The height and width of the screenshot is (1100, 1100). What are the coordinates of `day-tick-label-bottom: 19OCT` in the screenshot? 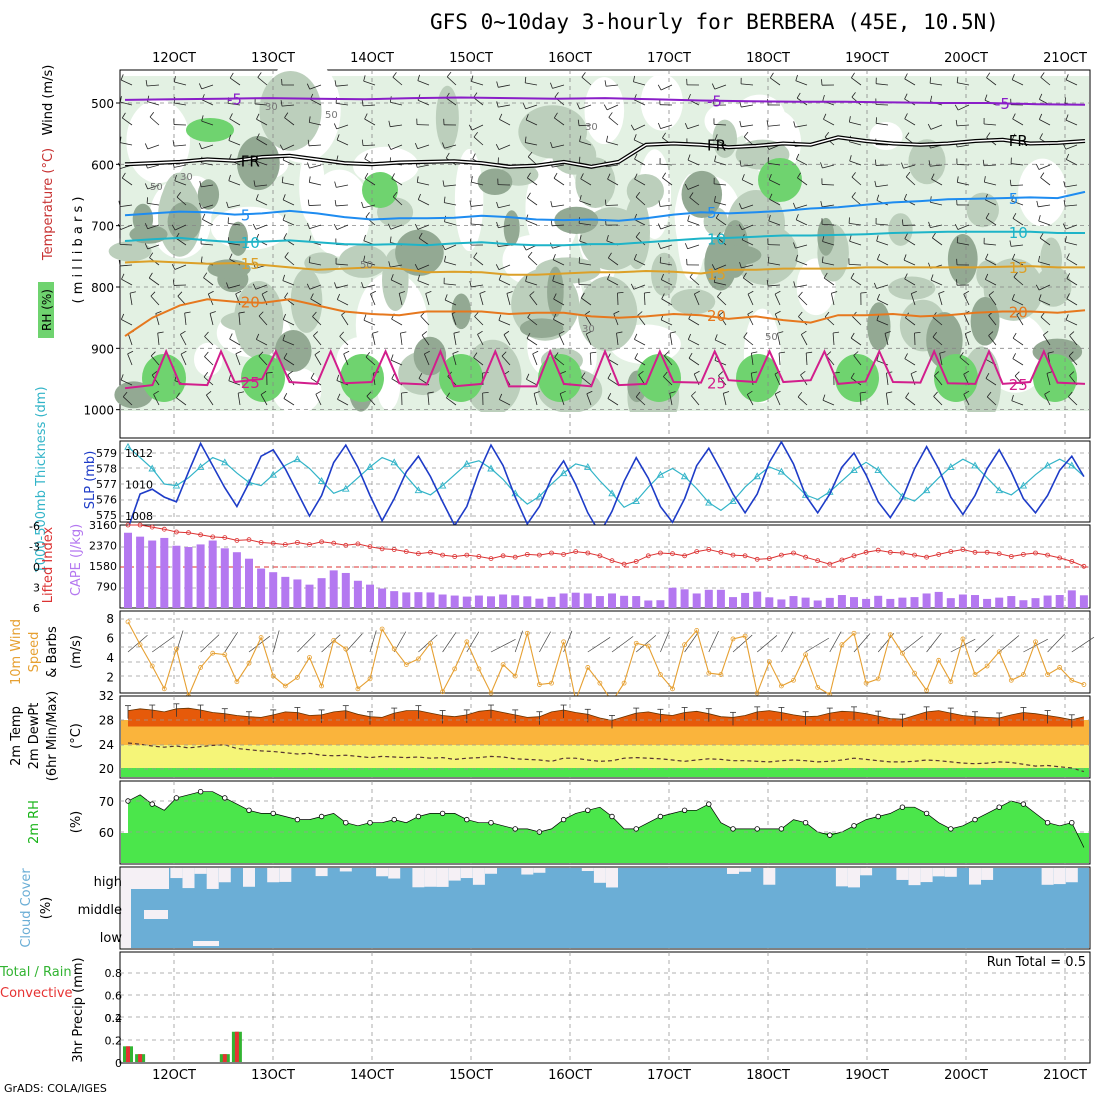 It's located at (867, 1075).